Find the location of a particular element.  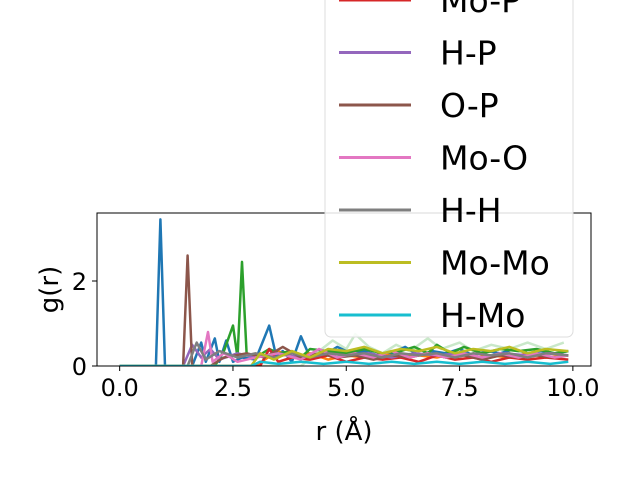

series-line-h-h is located at coordinates (344, 353).